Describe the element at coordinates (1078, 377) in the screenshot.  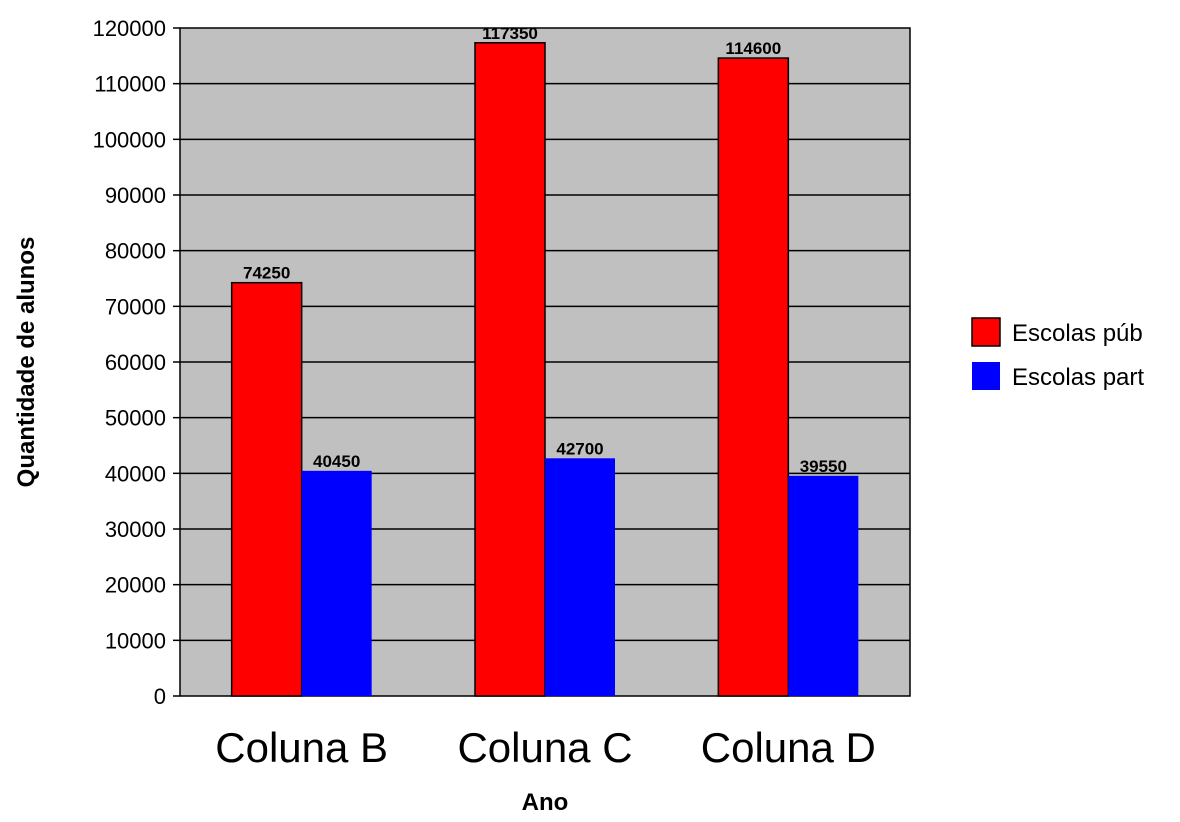
I see `legend-label: Escolas part` at that location.